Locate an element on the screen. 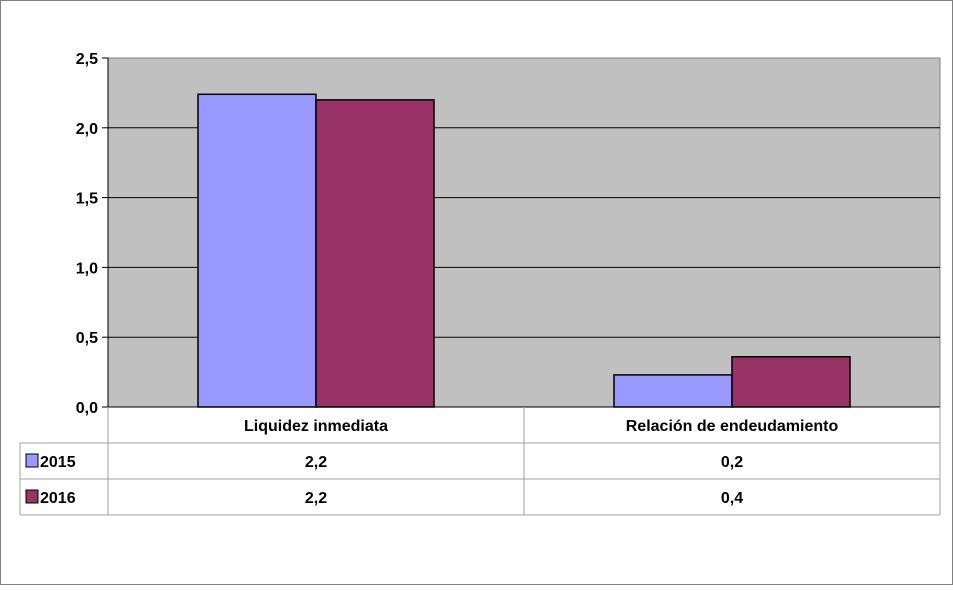  category-label: Relación de endeudamiento is located at coordinates (732, 426).